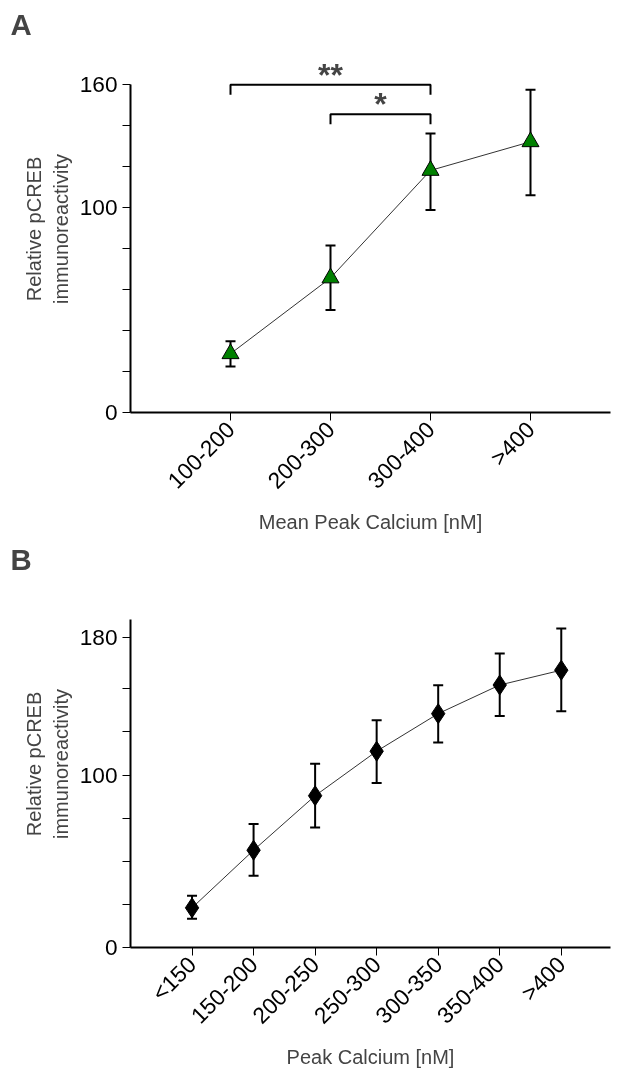  I want to click on annotation: **, so click(331, 74).